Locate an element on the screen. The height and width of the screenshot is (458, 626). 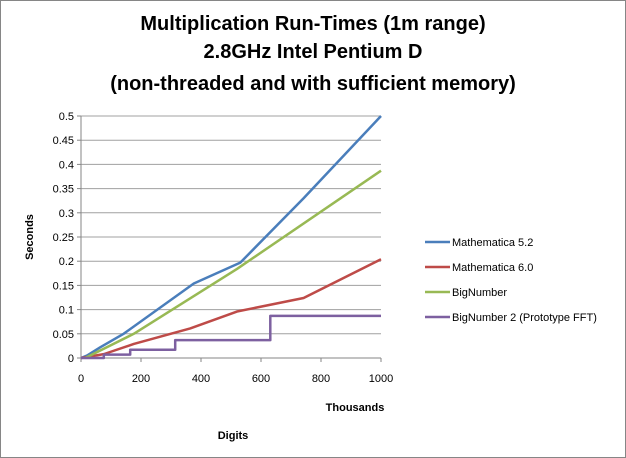
y-tick-label: 0.15 is located at coordinates (63, 286).